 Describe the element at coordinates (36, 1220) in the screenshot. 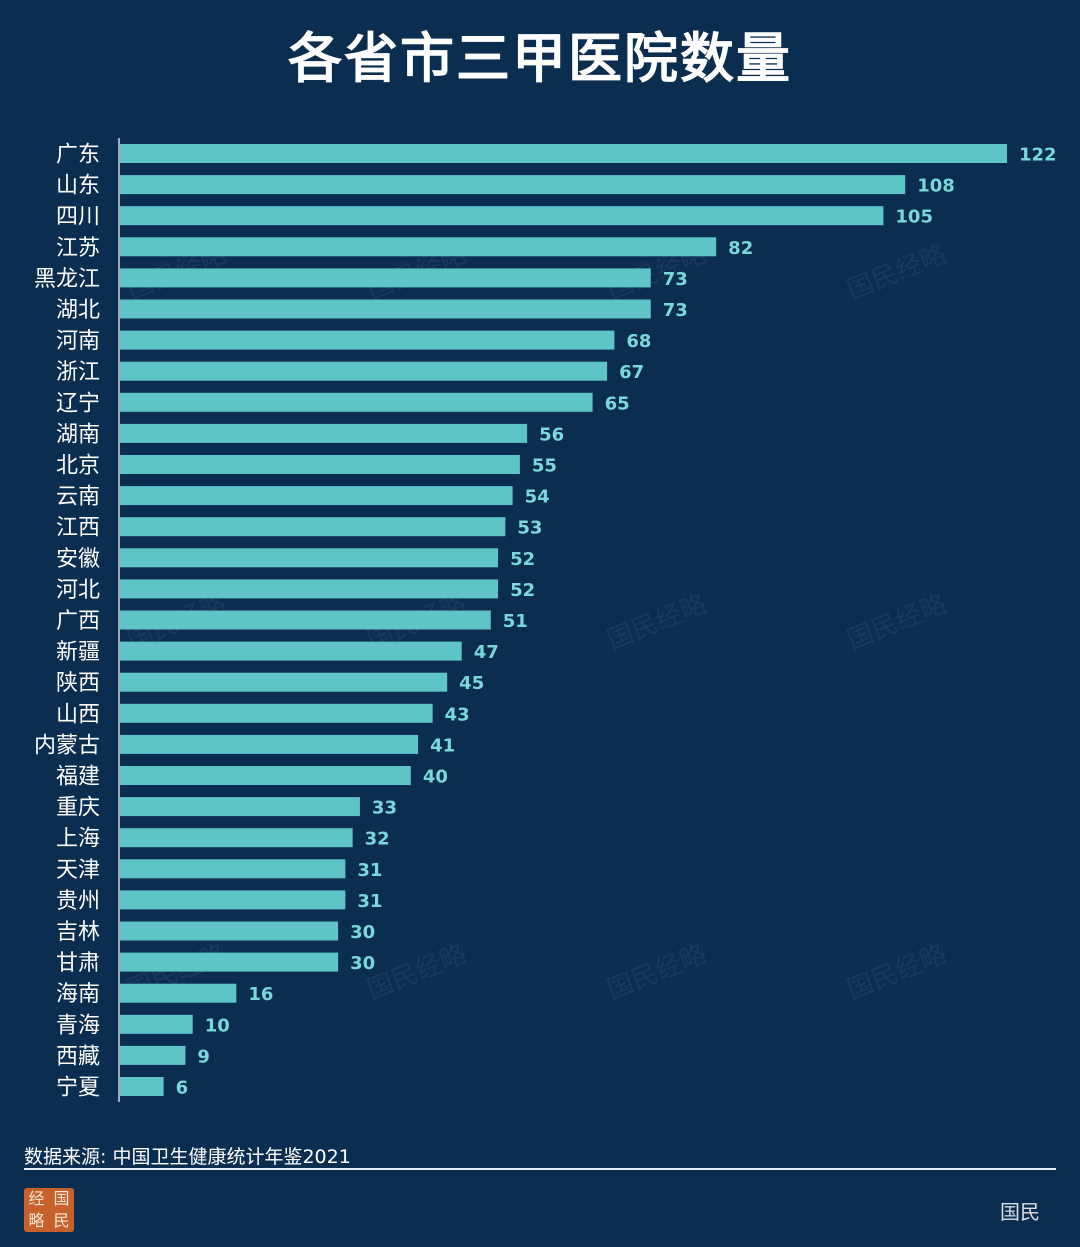

I see `logo-char: 略` at that location.